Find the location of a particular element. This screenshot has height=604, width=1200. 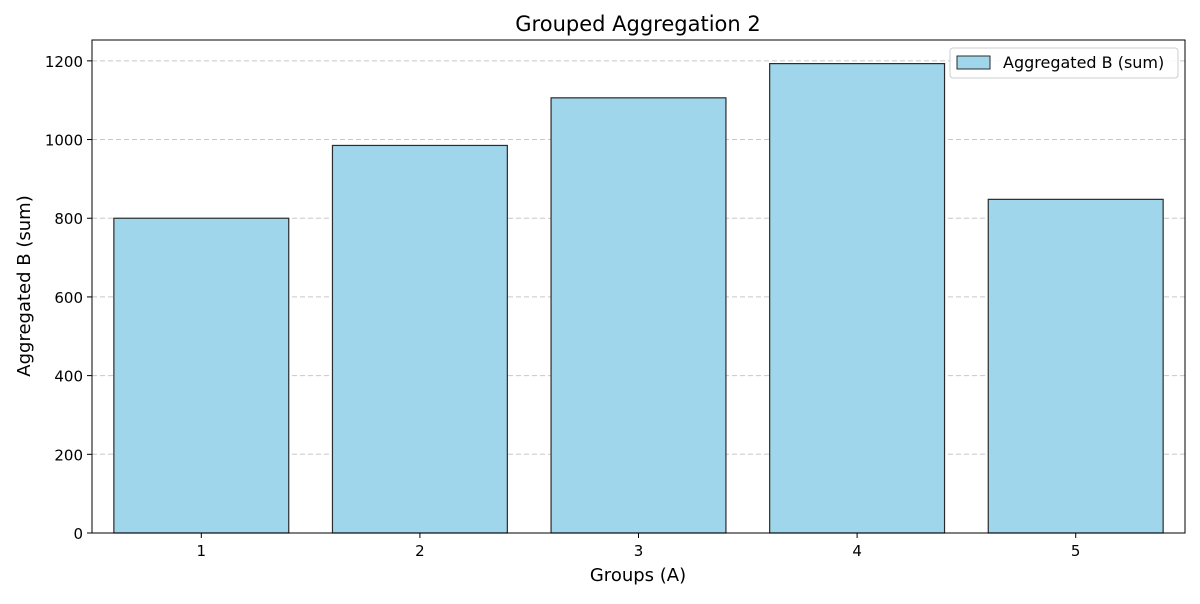

x-tick-label: 2 is located at coordinates (420, 551).